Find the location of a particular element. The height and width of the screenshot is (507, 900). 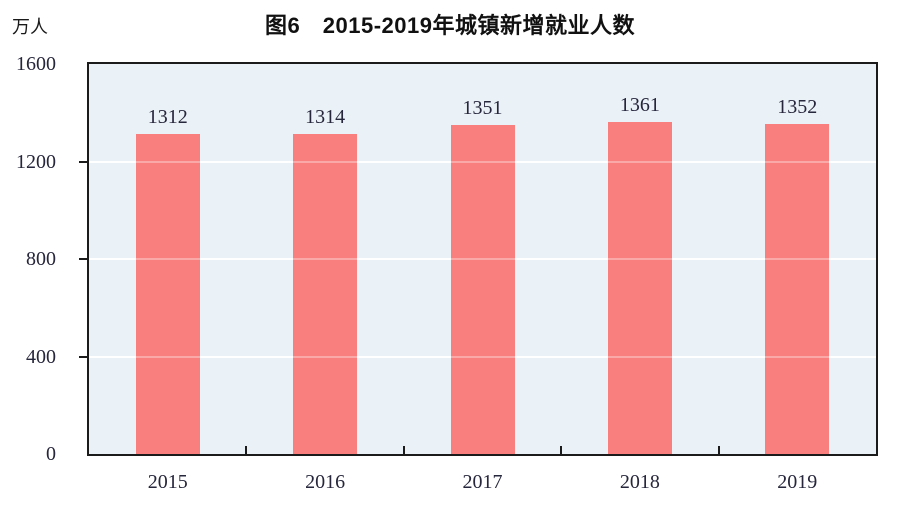

x-tick-label-2017: 2017 is located at coordinates (482, 482).